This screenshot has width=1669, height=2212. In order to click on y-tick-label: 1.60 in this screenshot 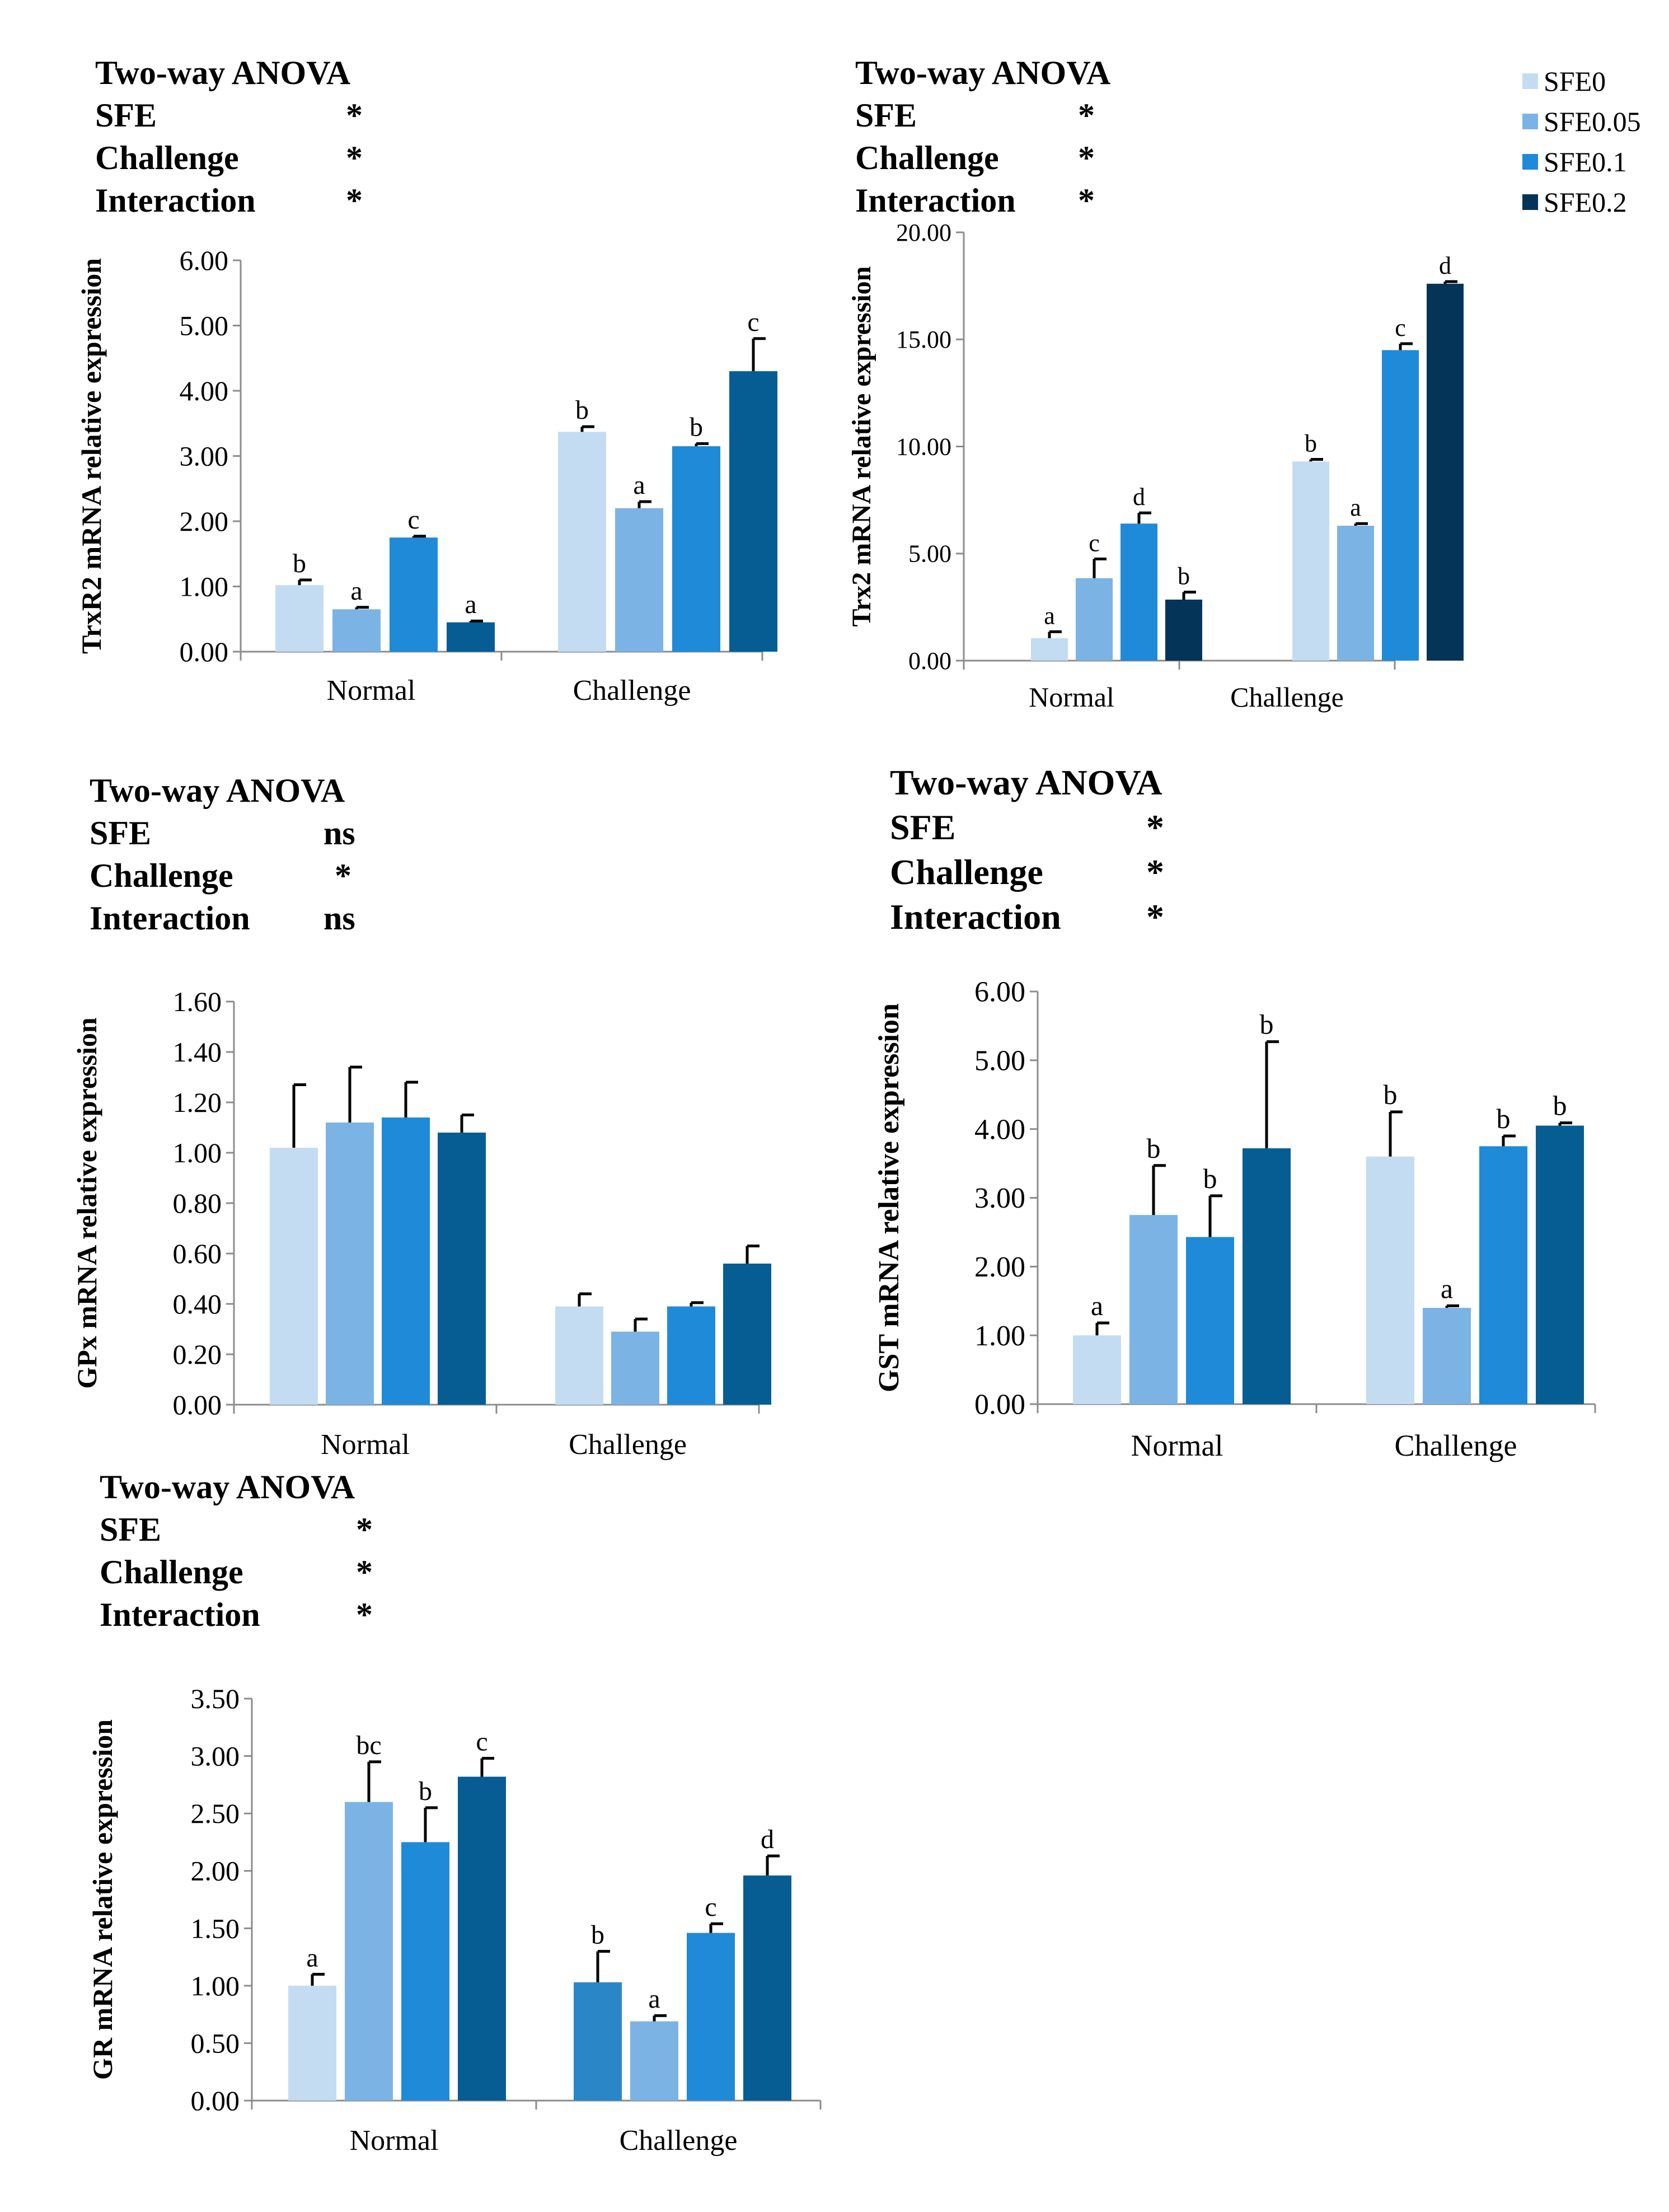, I will do `click(198, 1001)`.